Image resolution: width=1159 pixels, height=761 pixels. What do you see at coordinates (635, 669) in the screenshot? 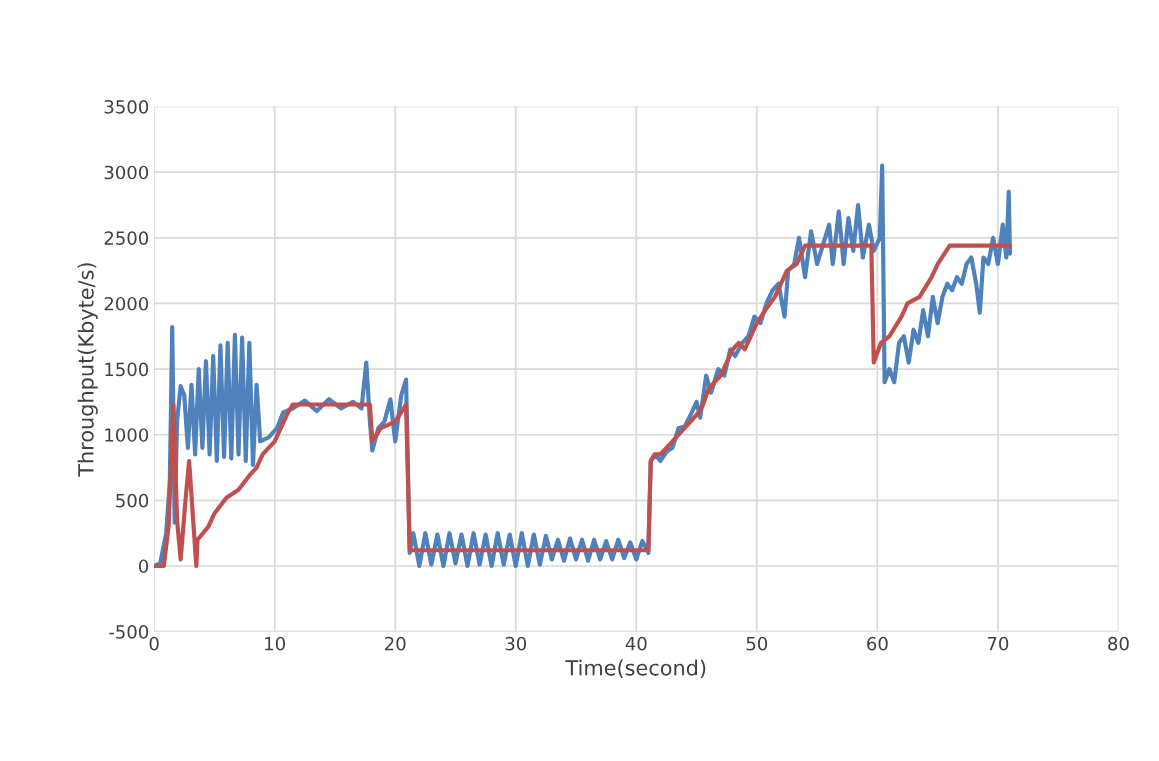
I see `x-axis-title: Time(second)` at bounding box center [635, 669].